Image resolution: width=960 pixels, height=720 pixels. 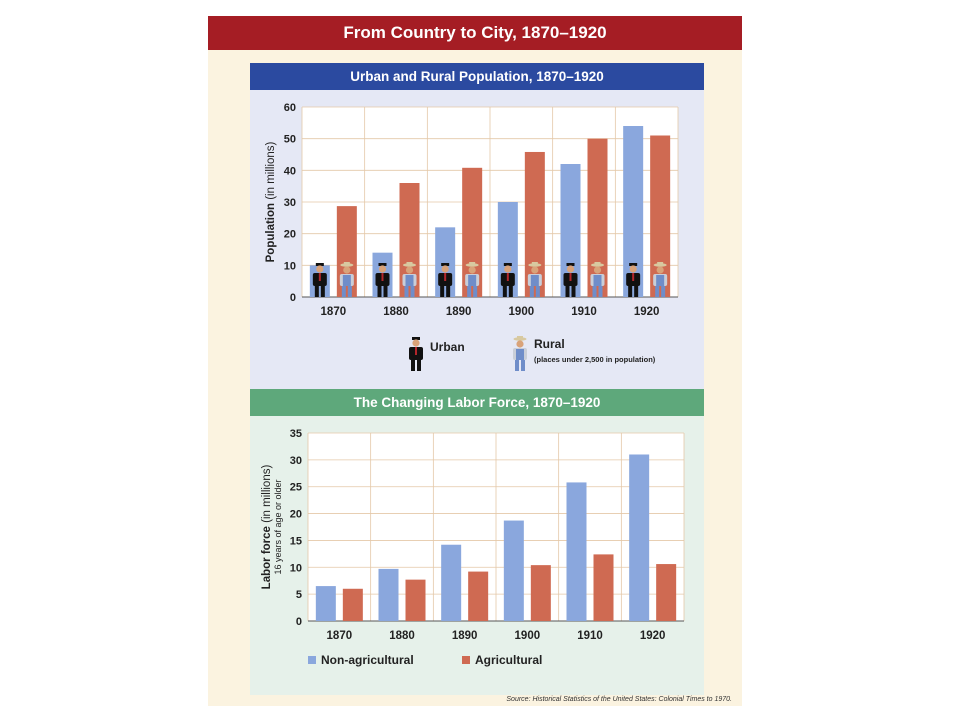 What do you see at coordinates (267, 494) in the screenshot?
I see `y-axis-label-unit: (in millions)` at bounding box center [267, 494].